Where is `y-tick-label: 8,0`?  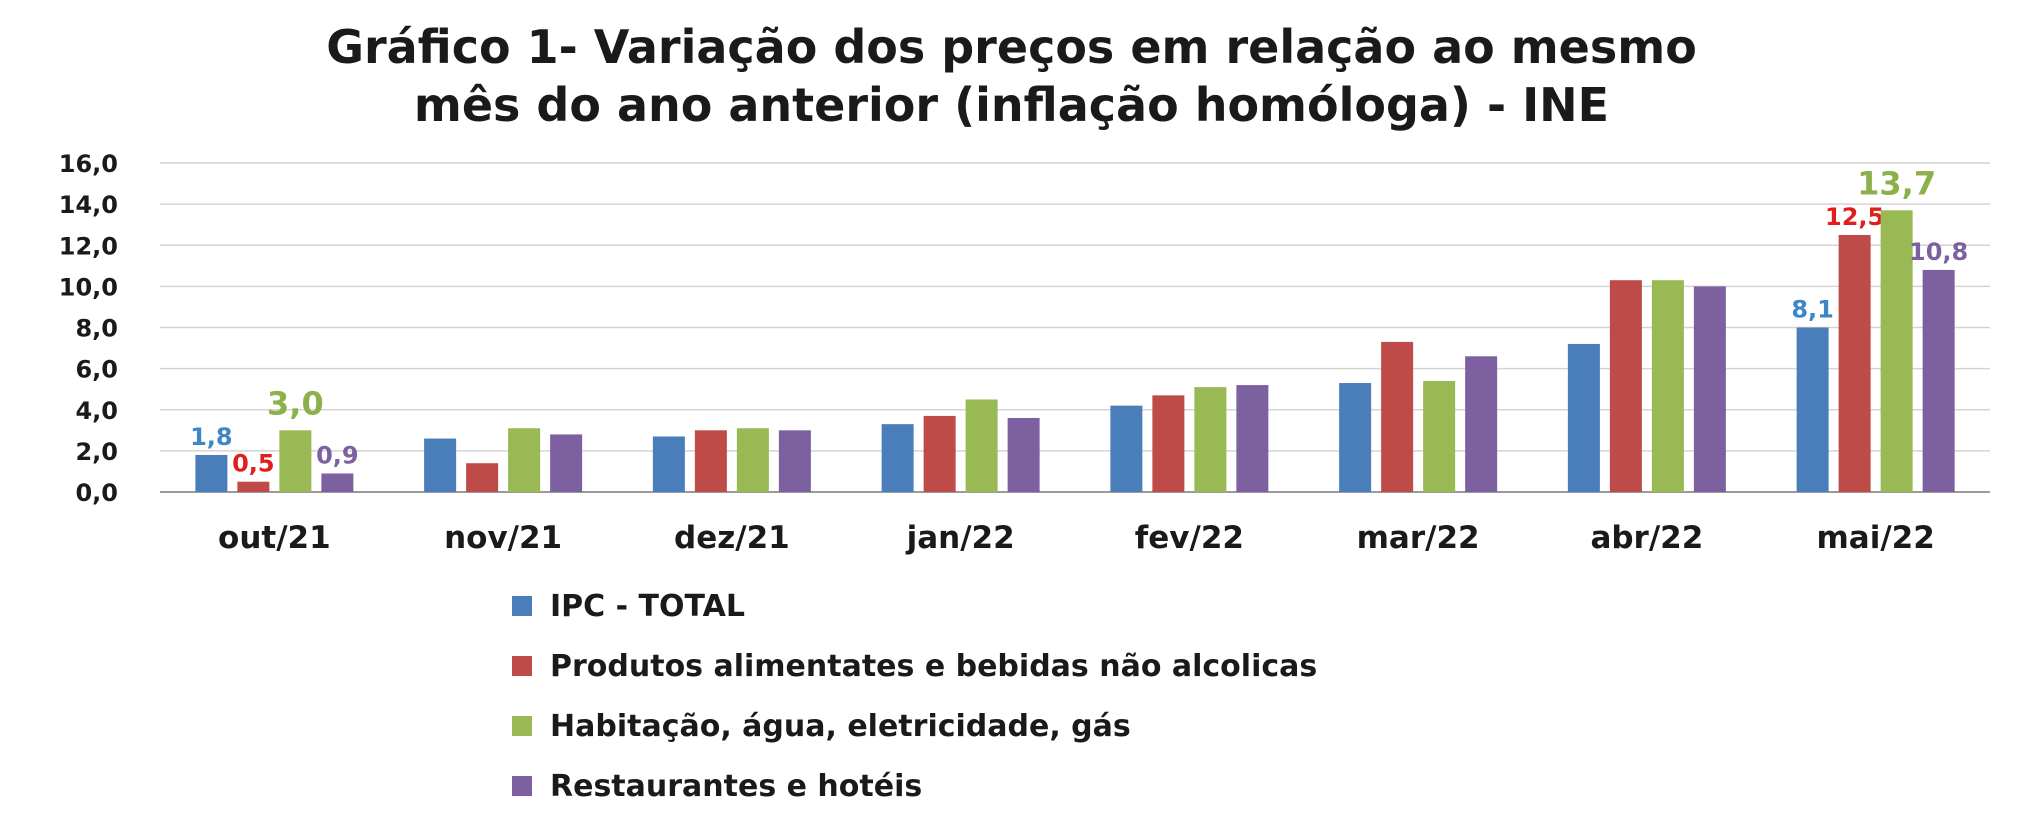 y-tick-label: 8,0 is located at coordinates (96, 329).